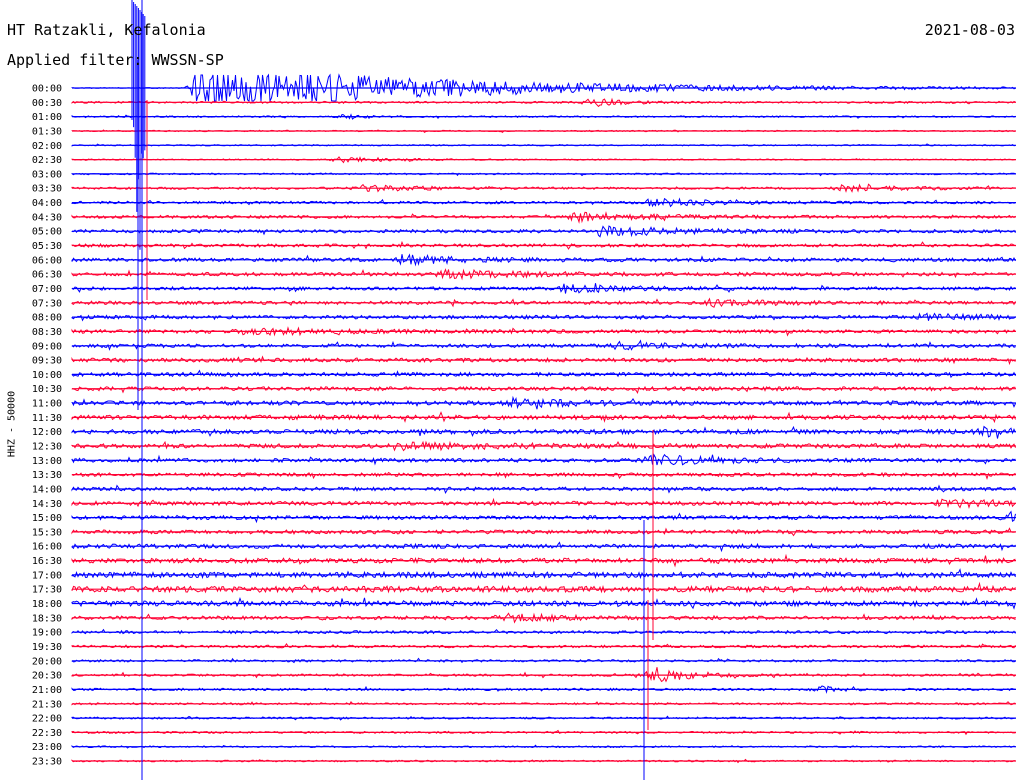 The width and height of the screenshot is (1024, 780). Describe the element at coordinates (47, 232) in the screenshot. I see `row-tick-label: 05:00` at that location.